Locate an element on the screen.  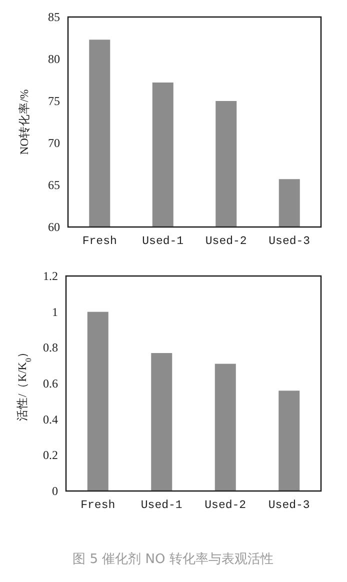
y-tick-label: 0.2 is located at coordinates (50, 455).